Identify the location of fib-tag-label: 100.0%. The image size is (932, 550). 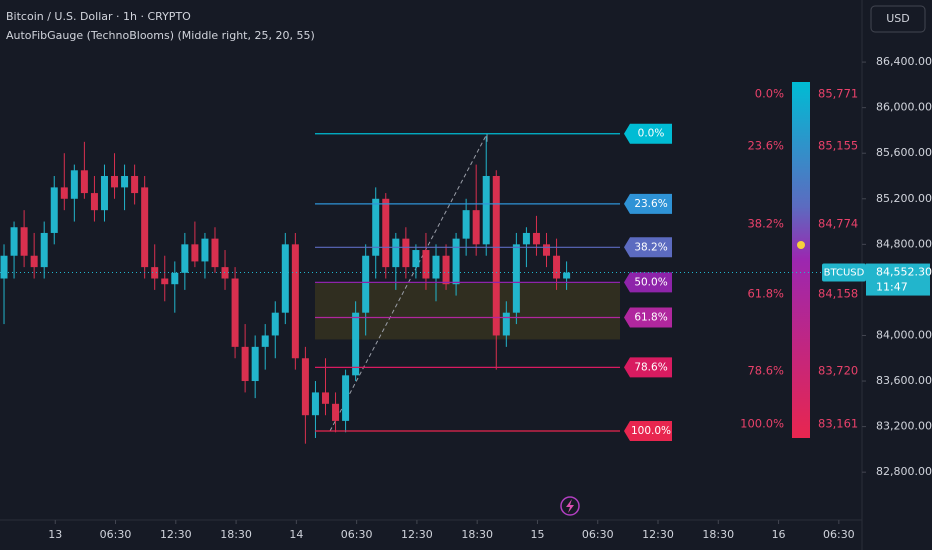
(651, 431).